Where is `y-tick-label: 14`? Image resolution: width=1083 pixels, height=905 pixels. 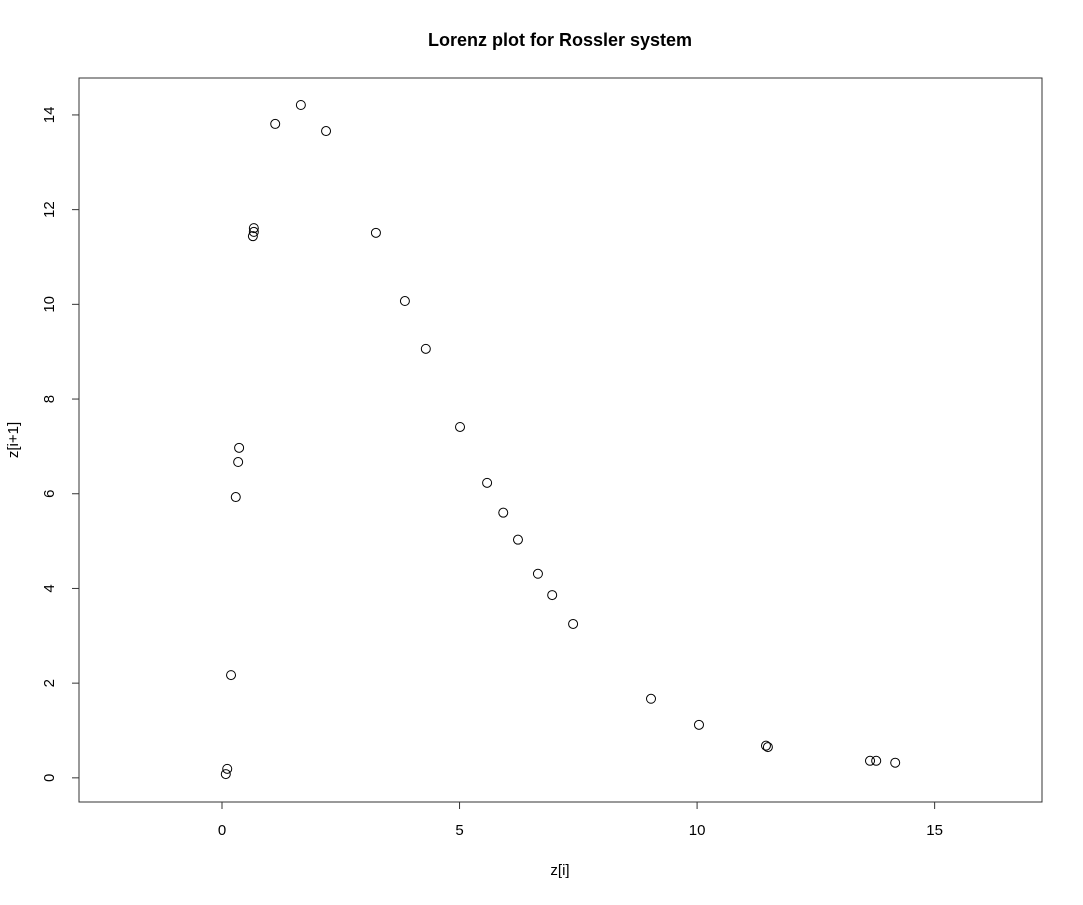 y-tick-label: 14 is located at coordinates (49, 115).